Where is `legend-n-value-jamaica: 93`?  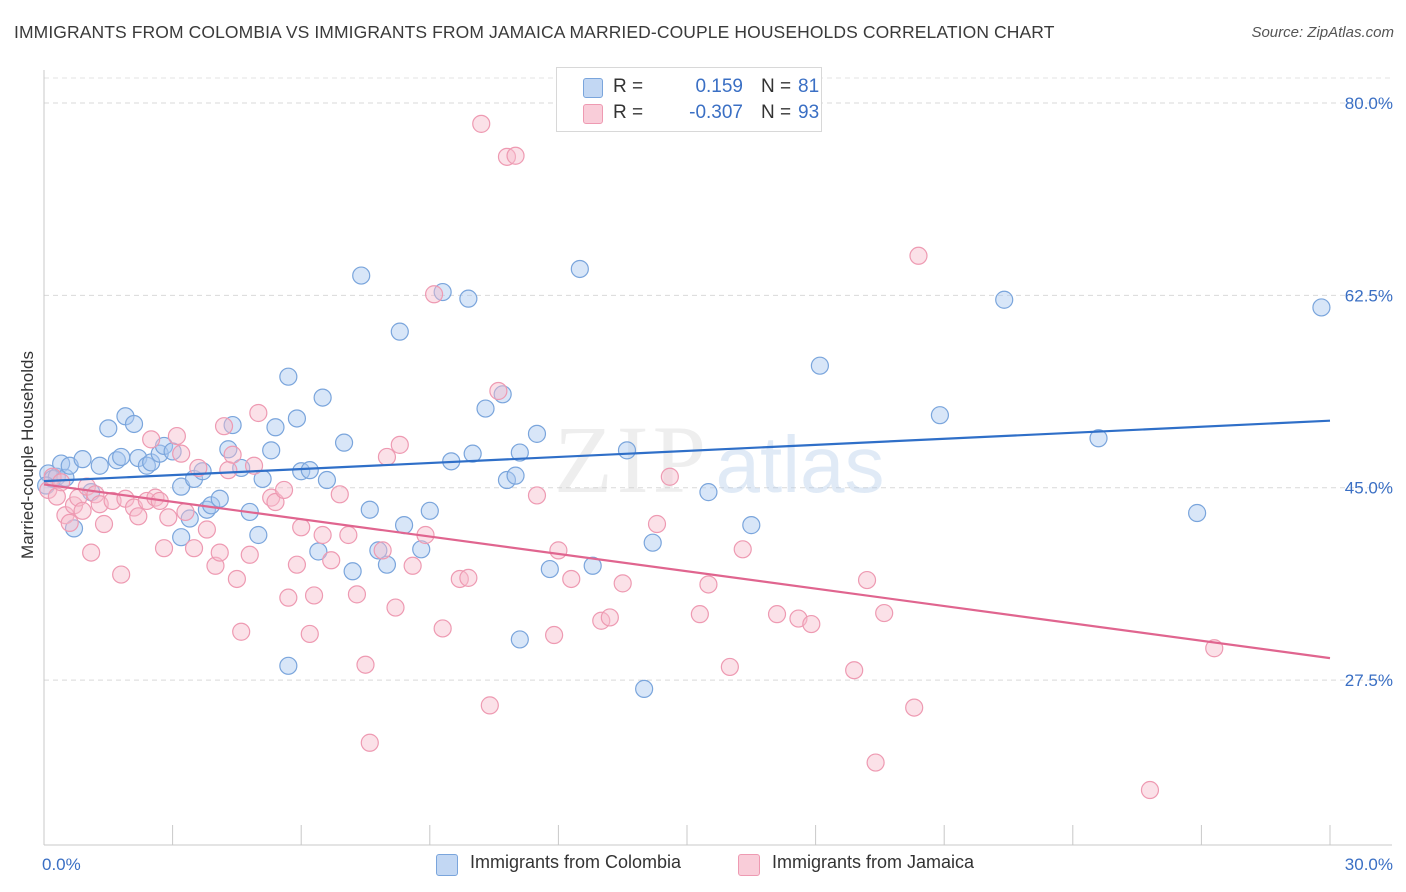 legend-n-value-jamaica: 93 is located at coordinates (809, 112).